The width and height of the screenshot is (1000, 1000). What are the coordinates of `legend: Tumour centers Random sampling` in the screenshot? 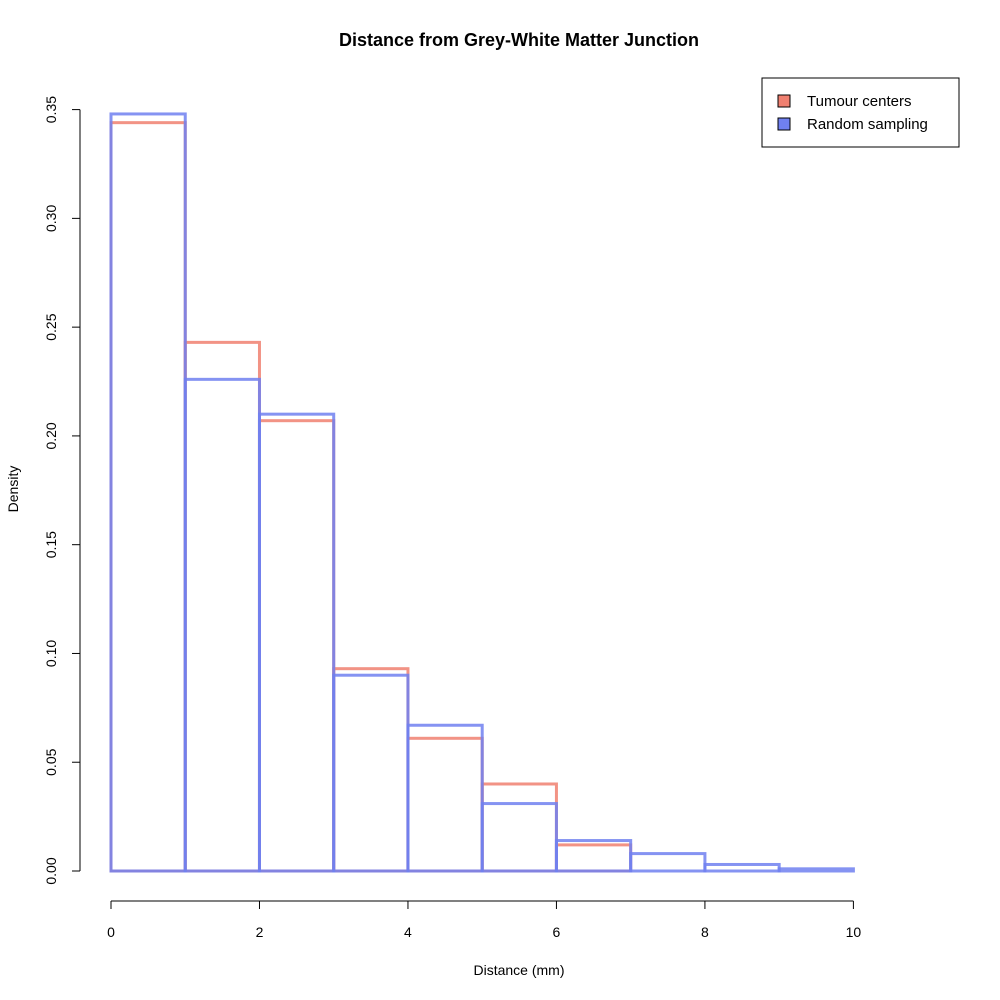 It's located at (860, 112).